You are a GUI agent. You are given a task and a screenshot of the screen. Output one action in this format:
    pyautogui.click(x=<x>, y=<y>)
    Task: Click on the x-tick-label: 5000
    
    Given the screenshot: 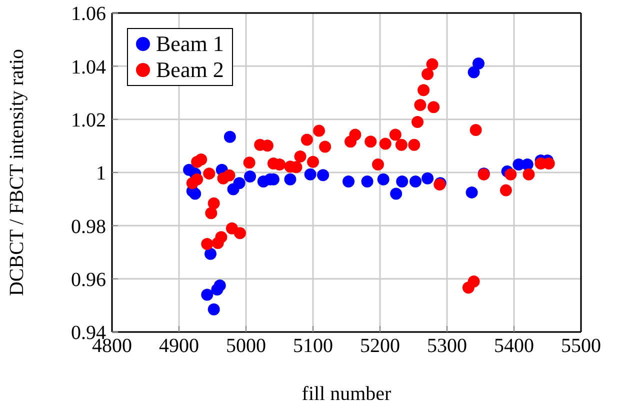 What is the action you would take?
    pyautogui.click(x=246, y=346)
    